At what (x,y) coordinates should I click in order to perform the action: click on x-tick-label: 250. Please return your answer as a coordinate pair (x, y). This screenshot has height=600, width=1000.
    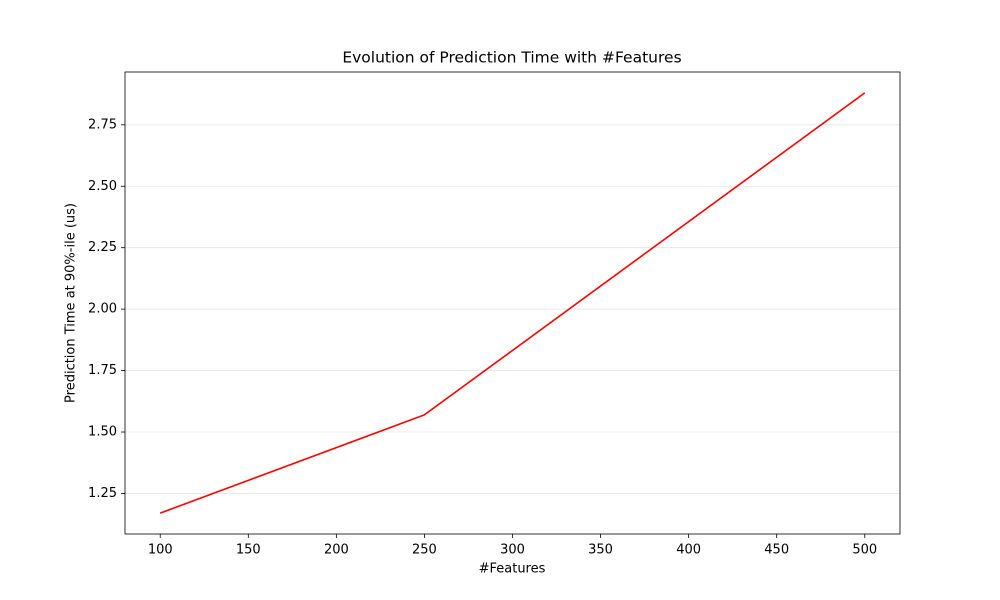
    Looking at the image, I should click on (424, 550).